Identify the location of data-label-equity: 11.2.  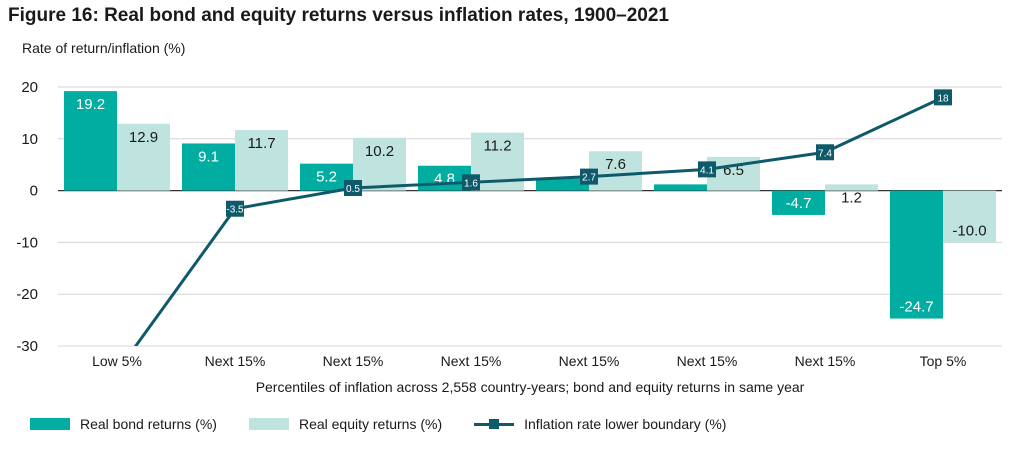
(497, 146).